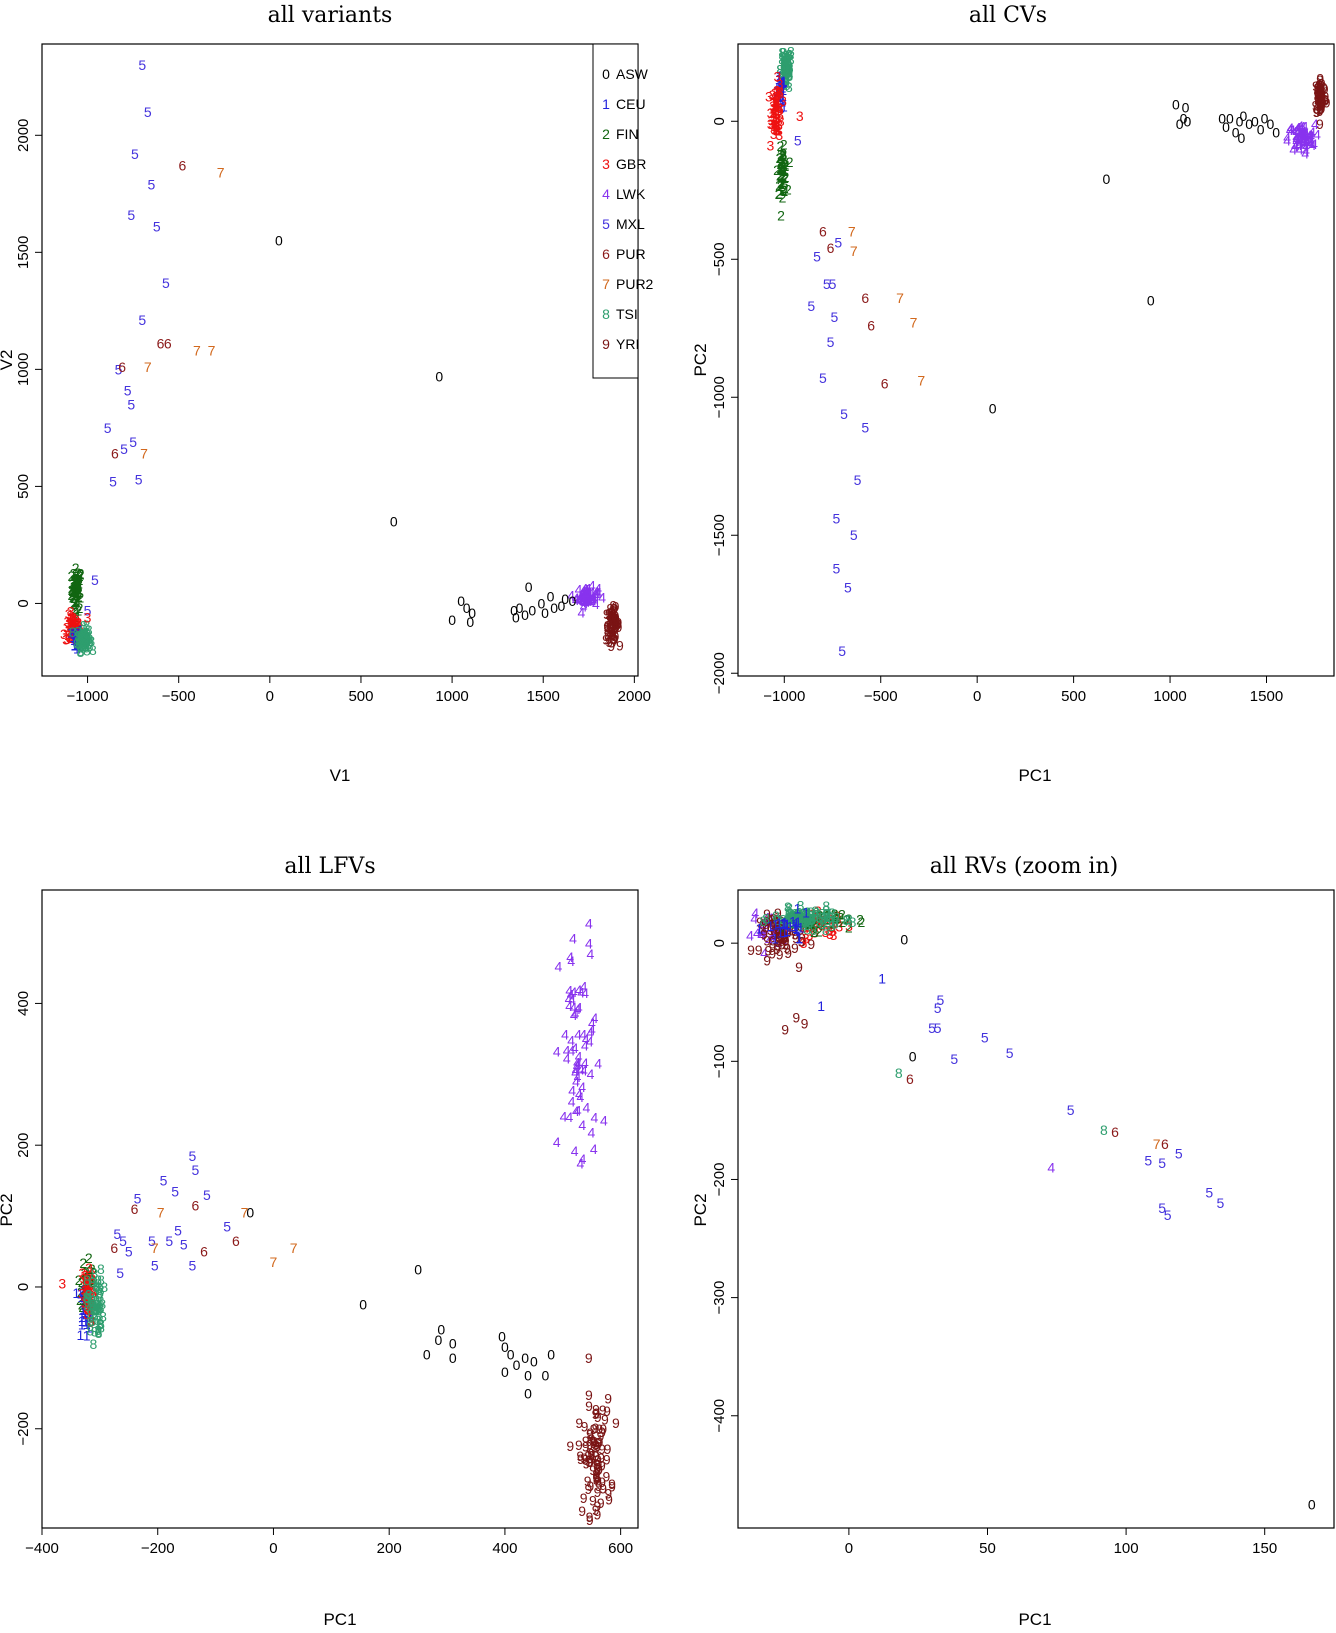  I want to click on x-tick-label: −500, so click(179, 696).